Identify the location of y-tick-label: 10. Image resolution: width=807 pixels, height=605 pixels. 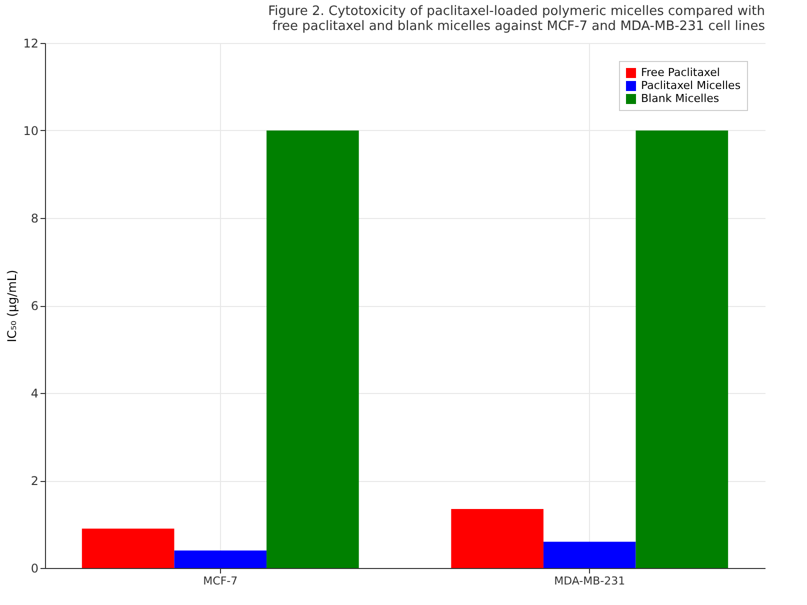
(30, 131).